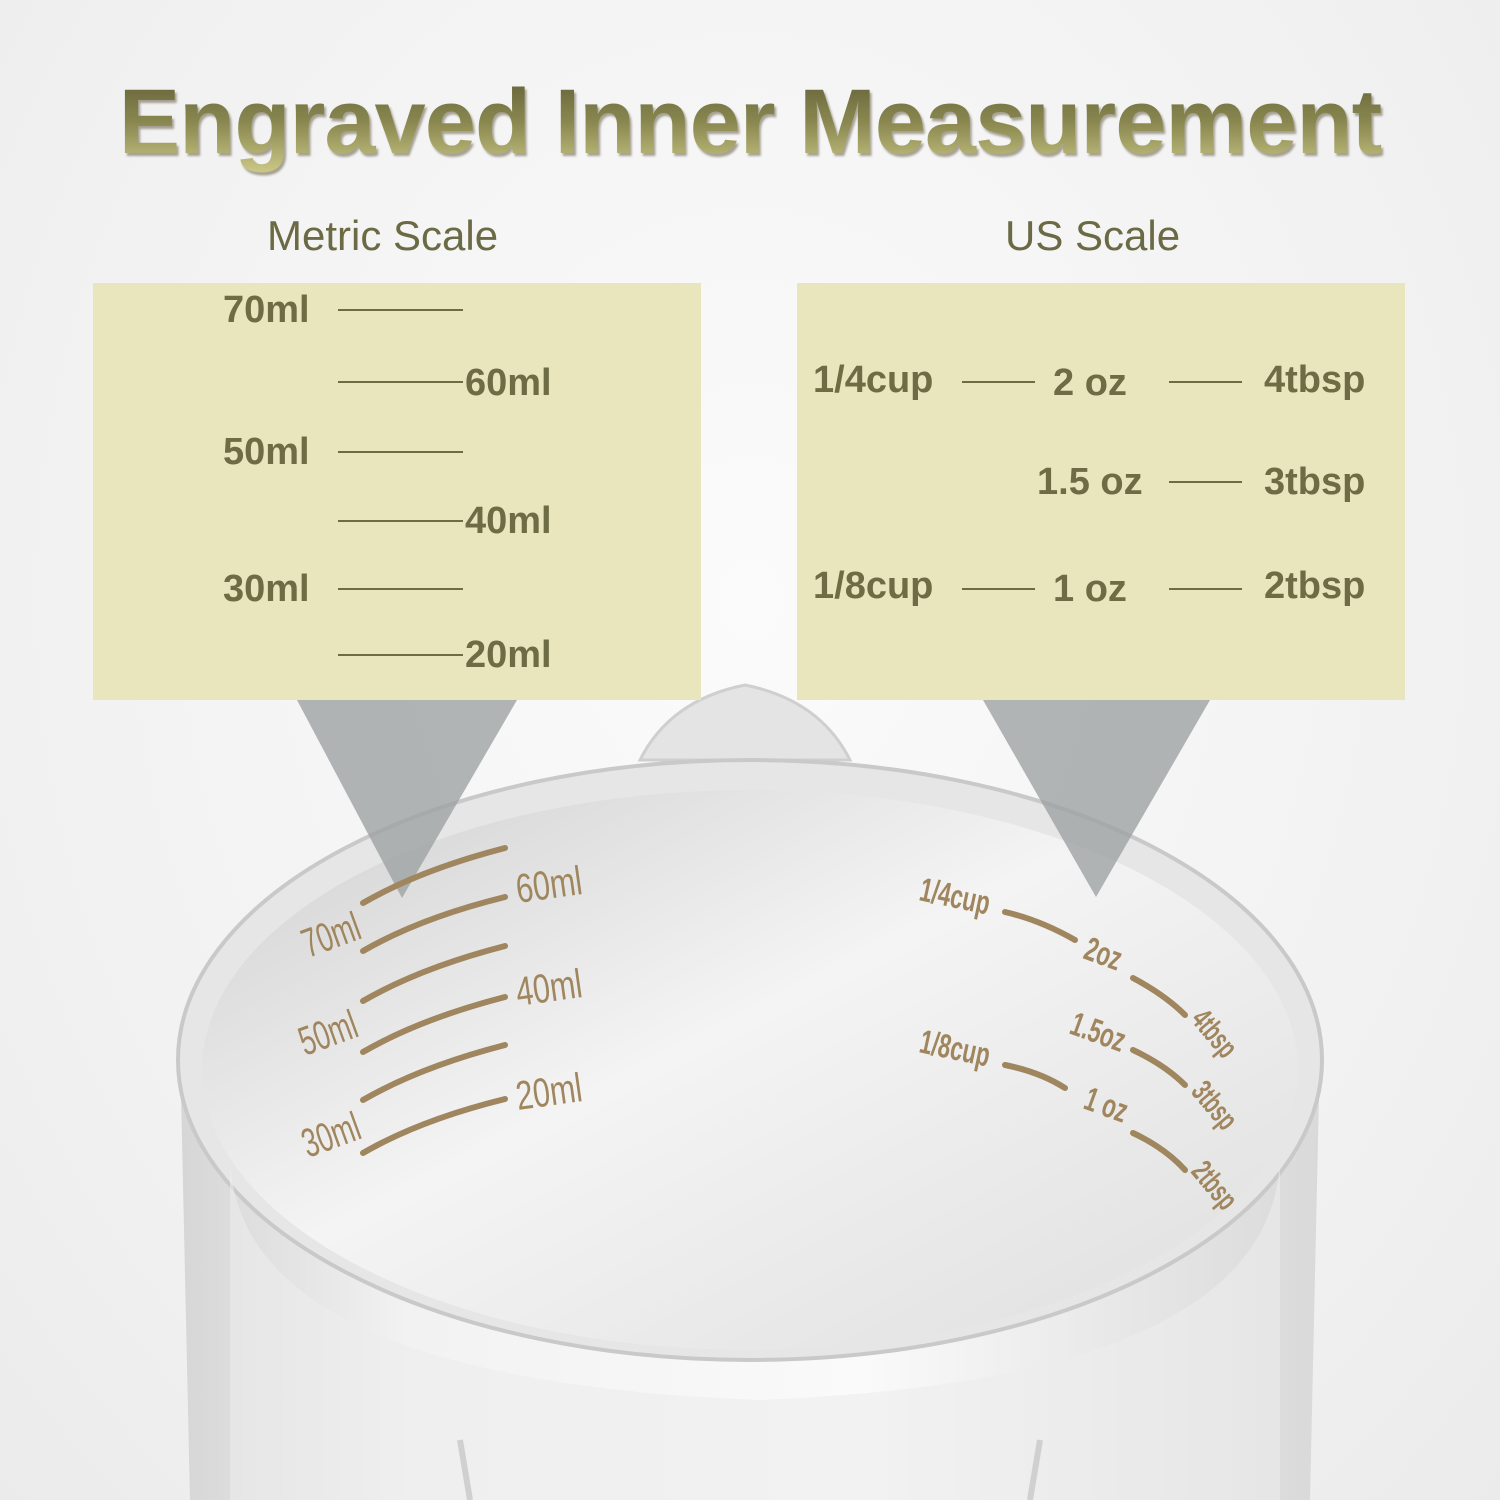  Describe the element at coordinates (383, 235) in the screenshot. I see `metric-heading: Metric Scale` at that location.